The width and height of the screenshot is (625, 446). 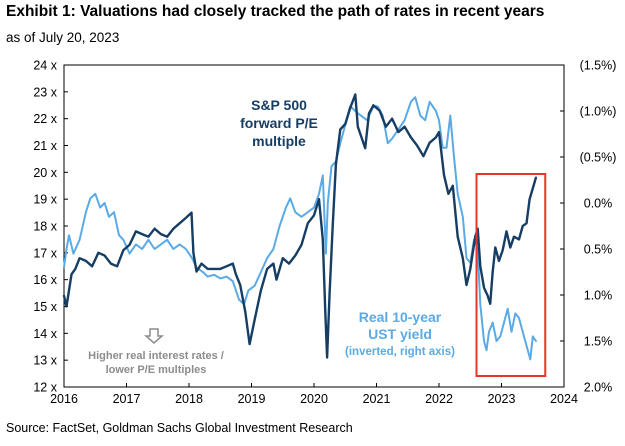 What do you see at coordinates (45, 173) in the screenshot?
I see `left-tick-label: 20 x` at bounding box center [45, 173].